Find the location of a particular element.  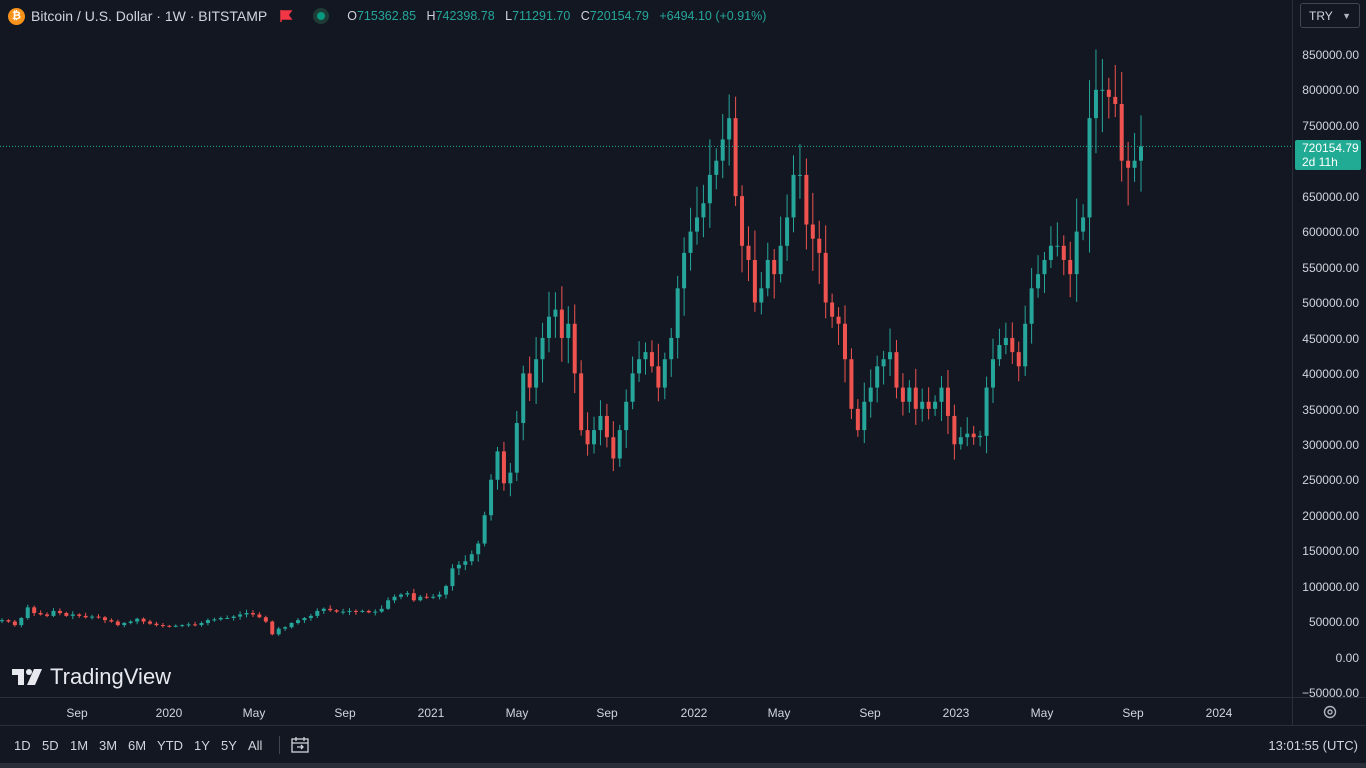

currency-select: TRY ▼ is located at coordinates (1330, 15).